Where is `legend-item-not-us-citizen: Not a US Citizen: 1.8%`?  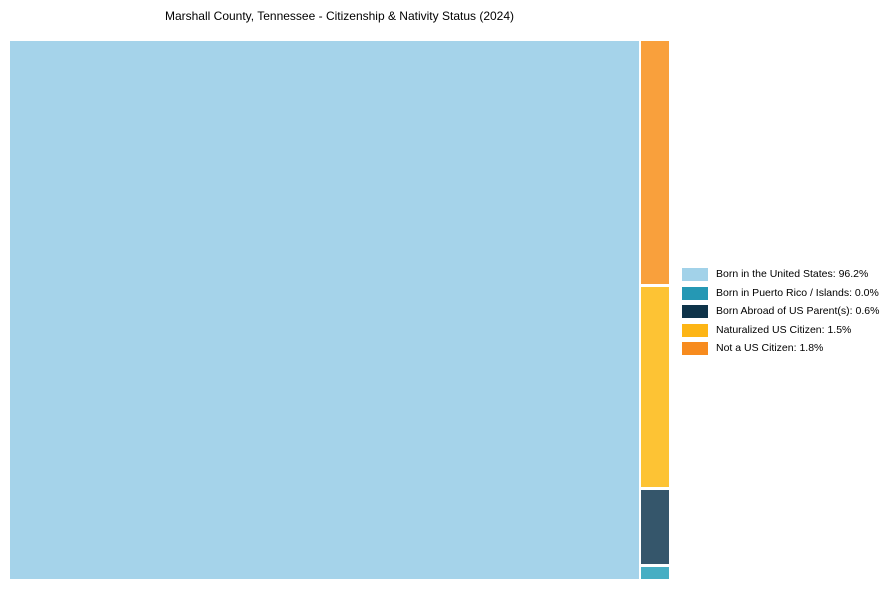 legend-item-not-us-citizen: Not a US Citizen: 1.8% is located at coordinates (780, 348).